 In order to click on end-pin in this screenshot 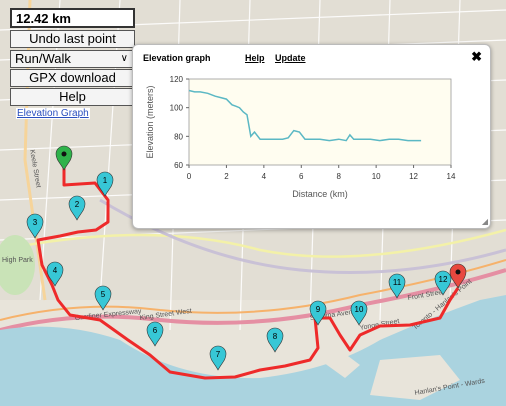, I will do `click(458, 276)`.